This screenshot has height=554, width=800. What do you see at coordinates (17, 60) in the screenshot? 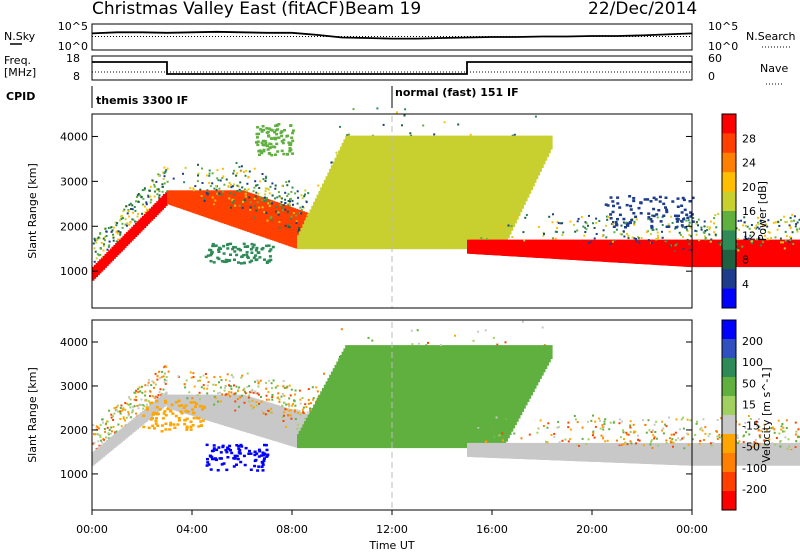
I see `freq-label: Freq.` at bounding box center [17, 60].